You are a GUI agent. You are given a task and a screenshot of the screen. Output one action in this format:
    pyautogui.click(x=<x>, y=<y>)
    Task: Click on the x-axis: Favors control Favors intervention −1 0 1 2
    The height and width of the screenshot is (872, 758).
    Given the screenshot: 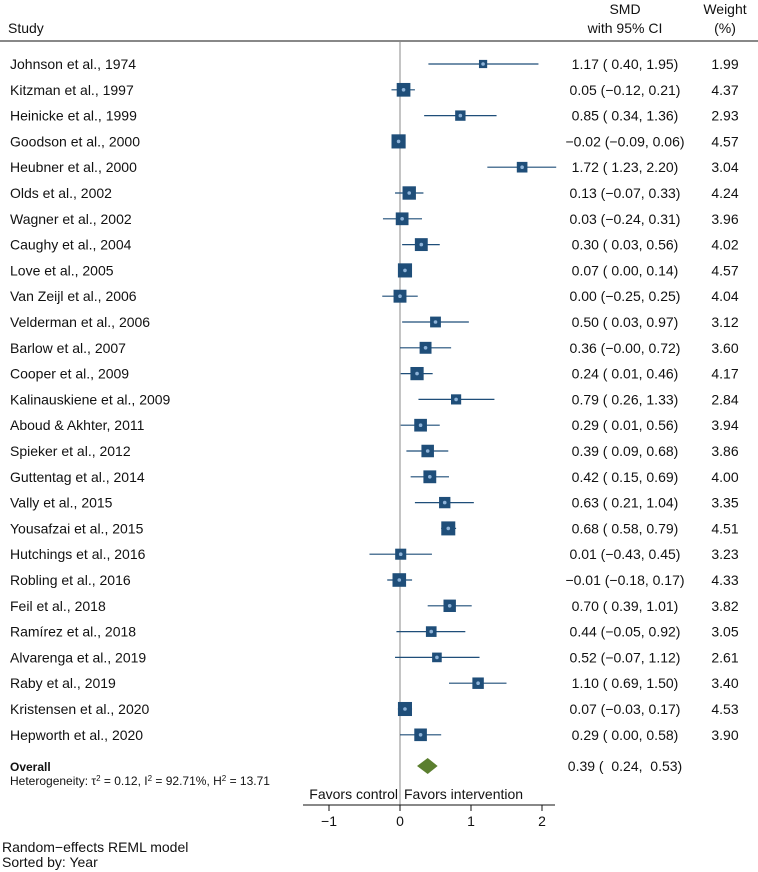 What is the action you would take?
    pyautogui.click(x=429, y=807)
    